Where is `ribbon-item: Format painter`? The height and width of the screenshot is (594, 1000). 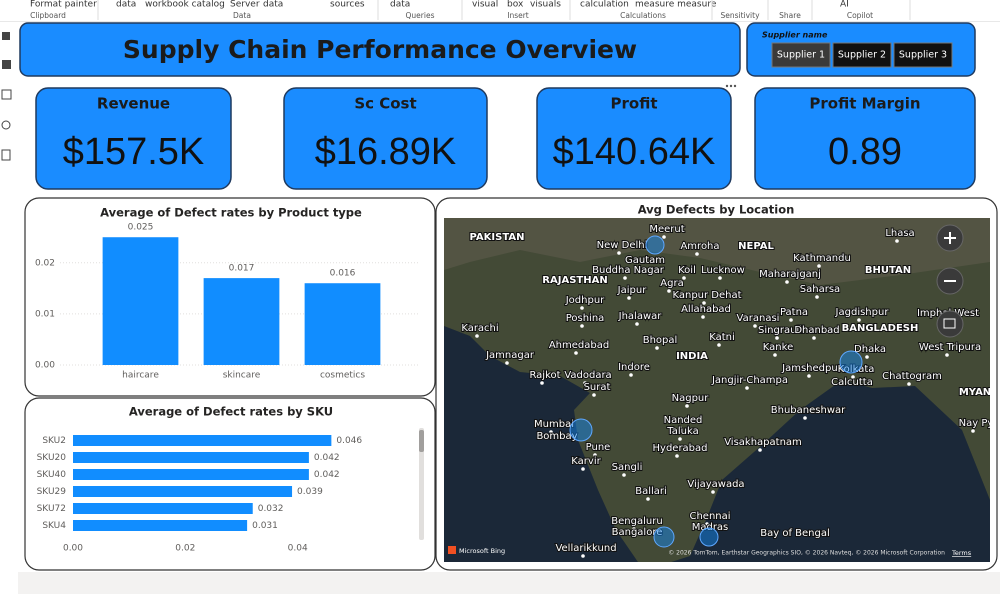
ribbon-item: Format painter is located at coordinates (63, 5).